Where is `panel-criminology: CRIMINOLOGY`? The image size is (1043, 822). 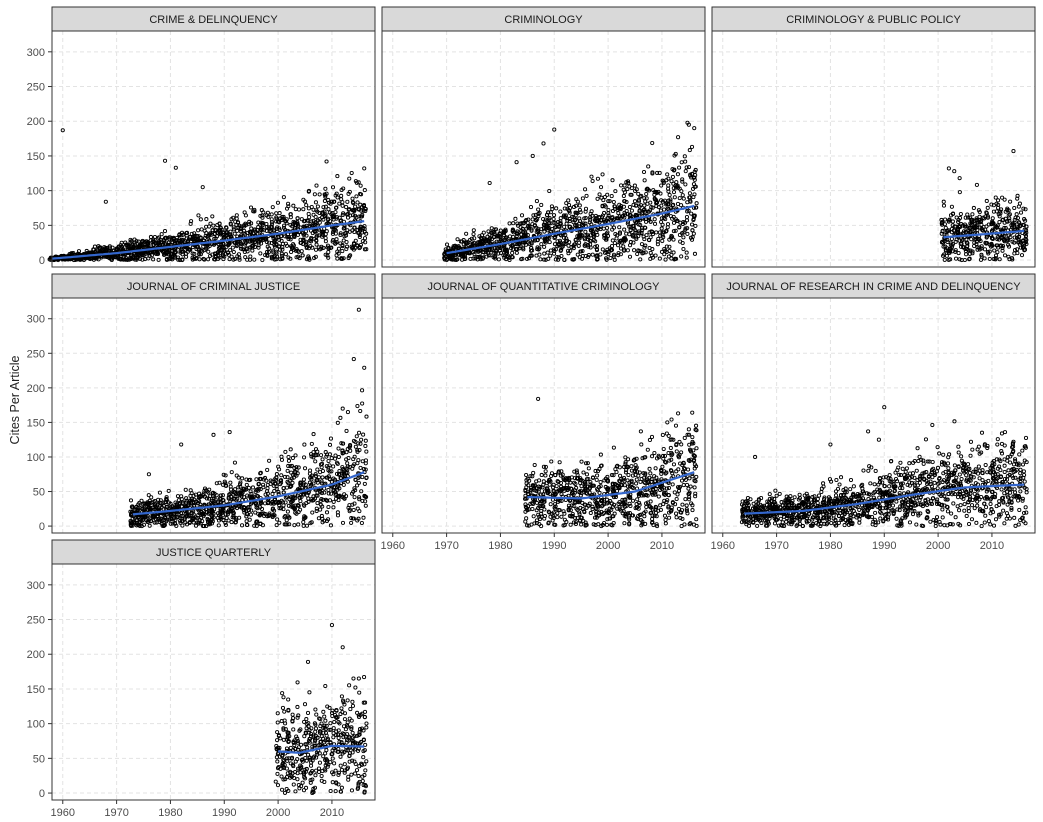 panel-criminology: CRIMINOLOGY is located at coordinates (543, 137).